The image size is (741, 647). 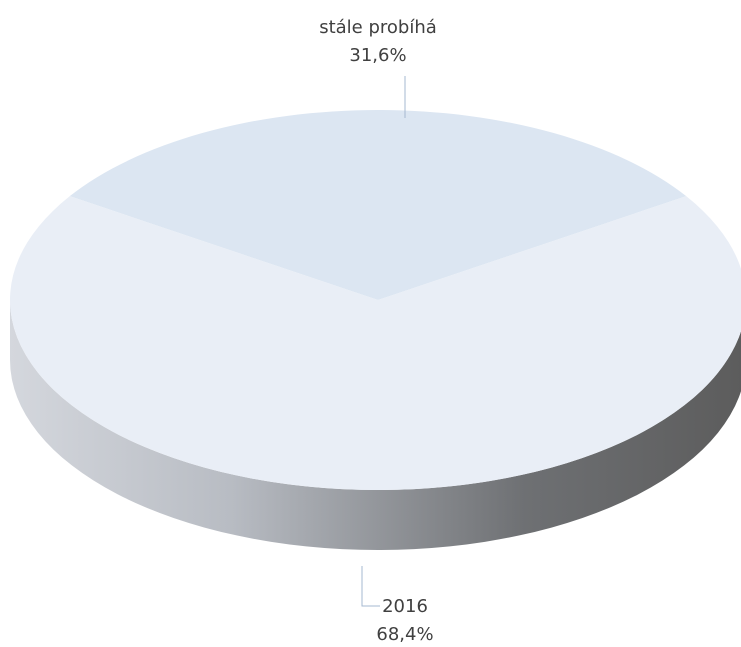 I want to click on slice-label: stále probíhá, so click(x=378, y=27).